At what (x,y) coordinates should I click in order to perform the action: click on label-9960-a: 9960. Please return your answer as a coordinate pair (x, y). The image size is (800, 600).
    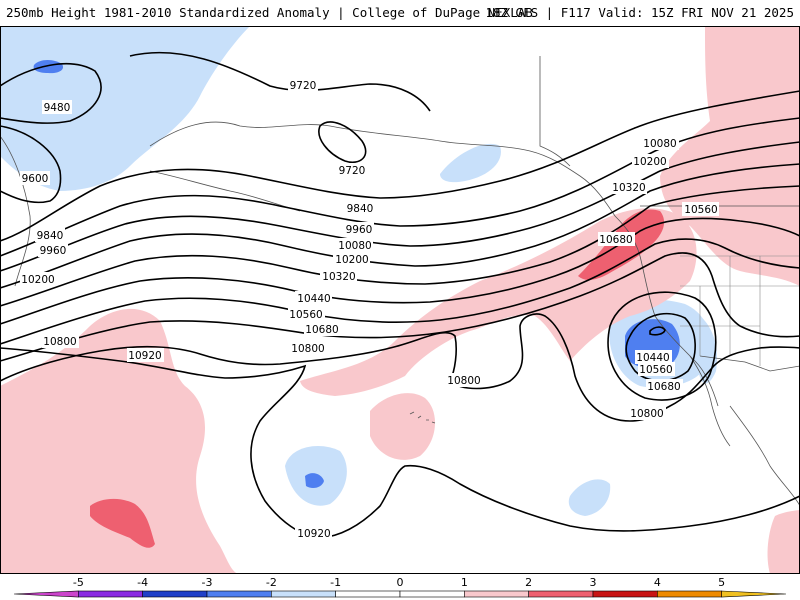
    Looking at the image, I should click on (53, 250).